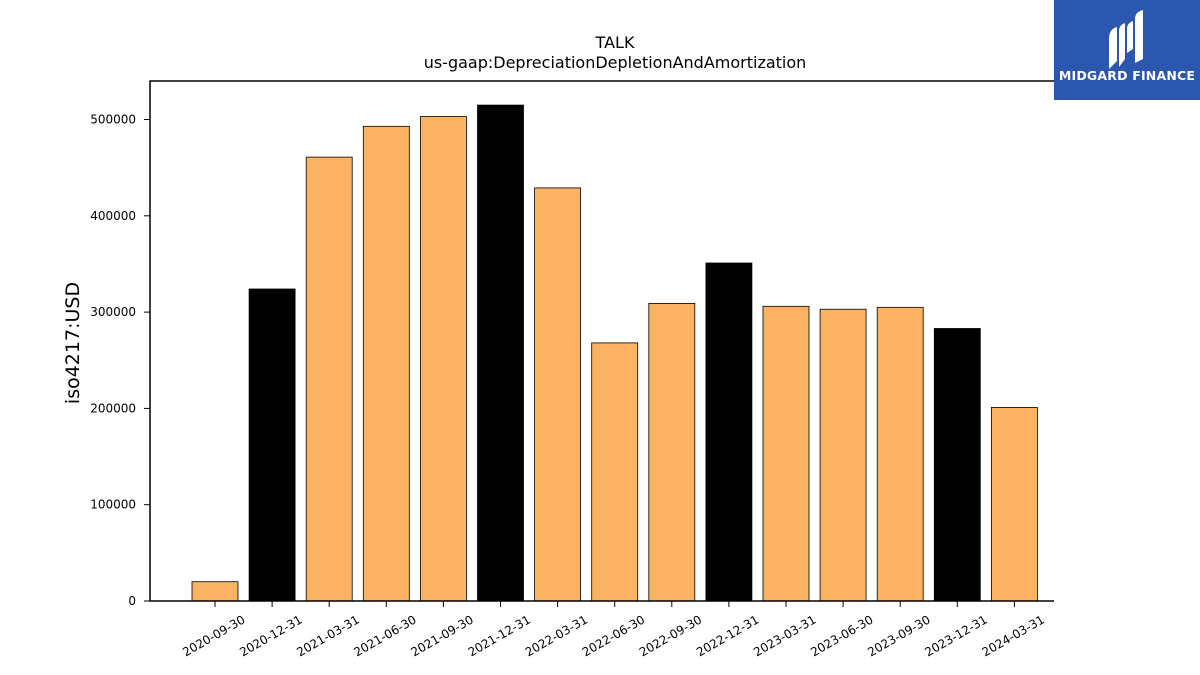  I want to click on y-tick-label: 100000, so click(113, 505).